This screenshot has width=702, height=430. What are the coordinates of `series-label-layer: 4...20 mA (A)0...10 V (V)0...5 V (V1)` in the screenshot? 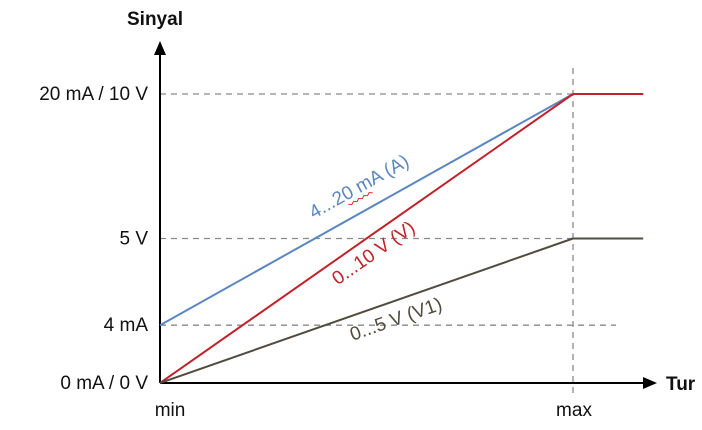 It's located at (375, 248).